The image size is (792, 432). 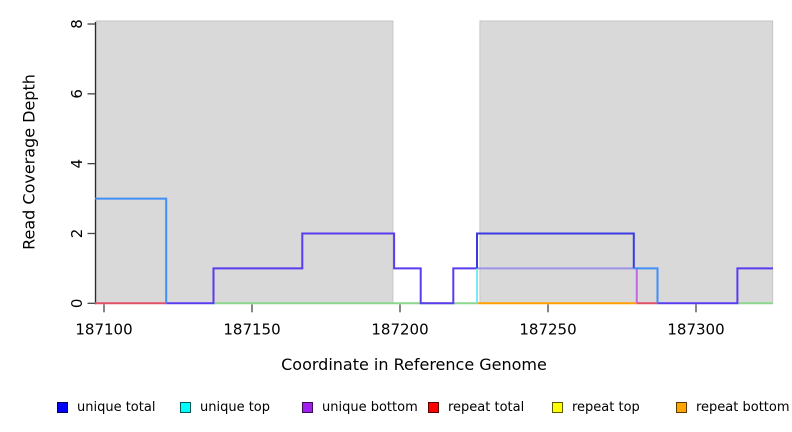 I want to click on coverage-line-azure-level1, so click(x=646, y=285).